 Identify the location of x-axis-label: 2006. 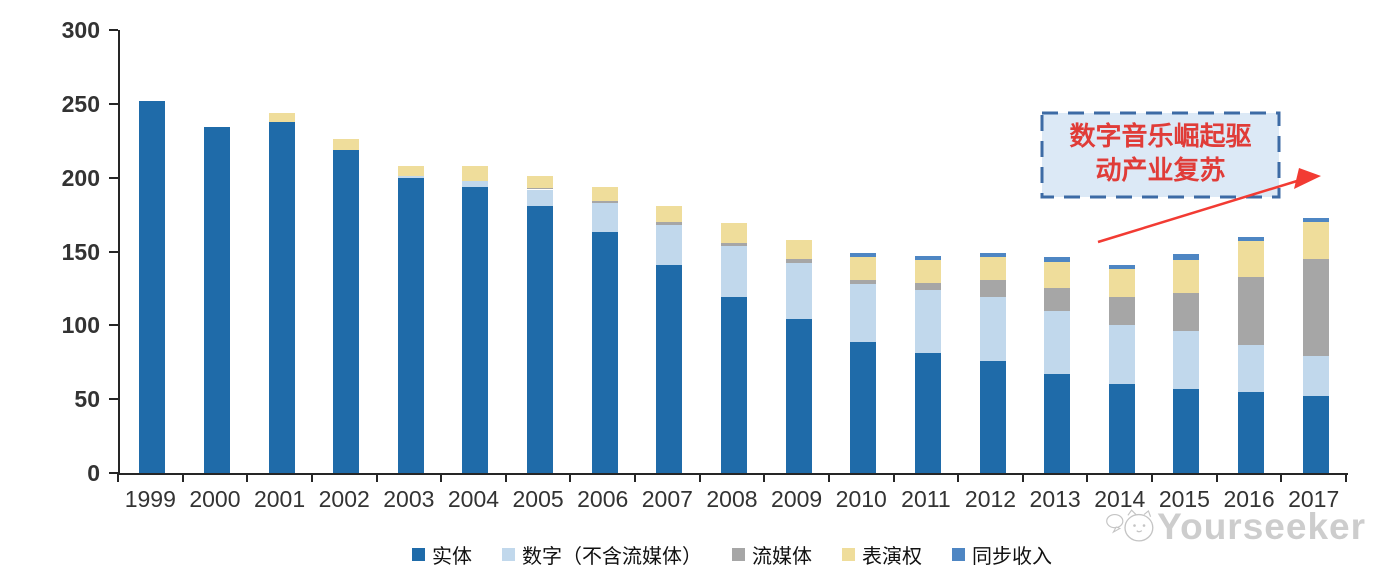
(603, 499).